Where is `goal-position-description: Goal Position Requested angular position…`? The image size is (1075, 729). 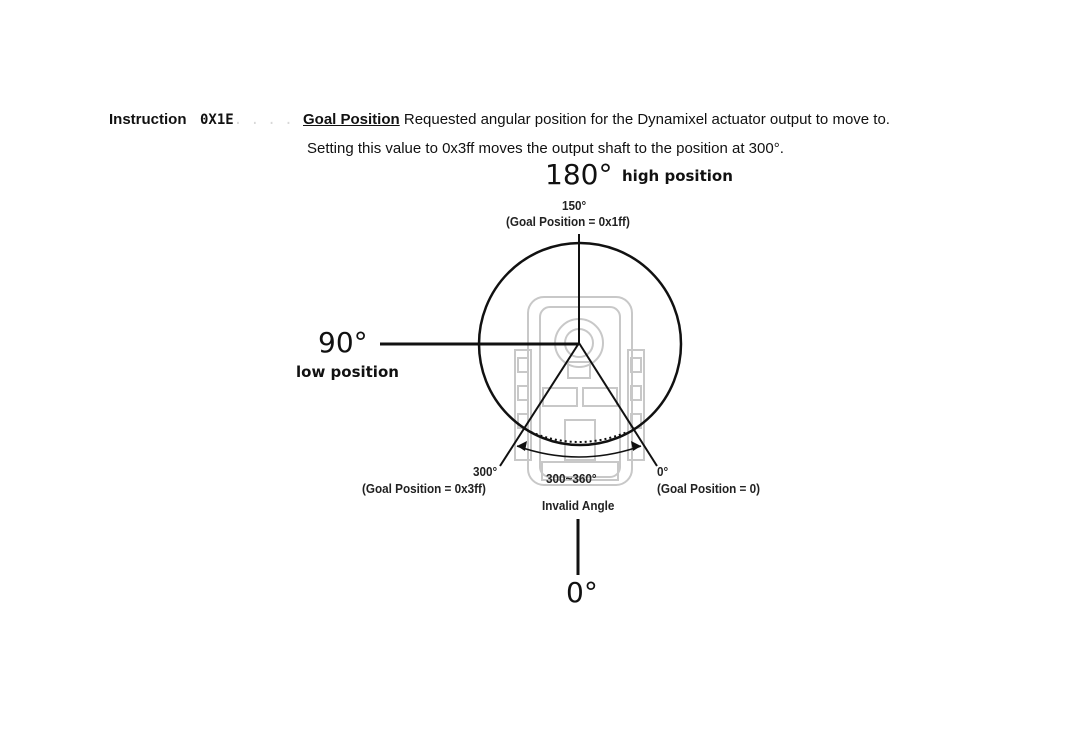 goal-position-description: Goal Position Requested angular position… is located at coordinates (596, 119).